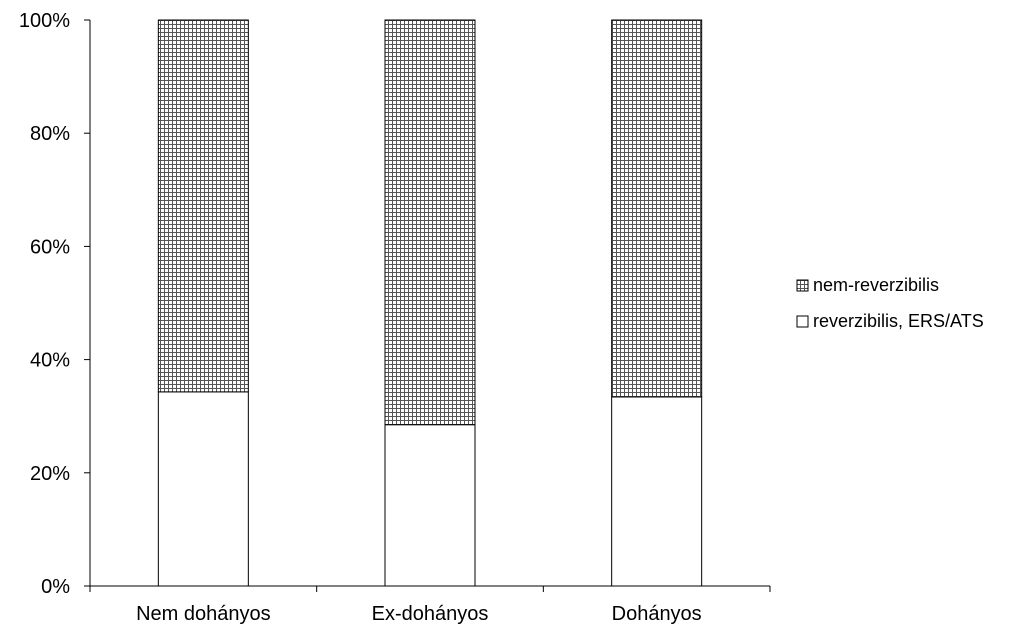 Image resolution: width=1027 pixels, height=628 pixels. Describe the element at coordinates (657, 614) in the screenshot. I see `x-category-label: Dohányos` at that location.